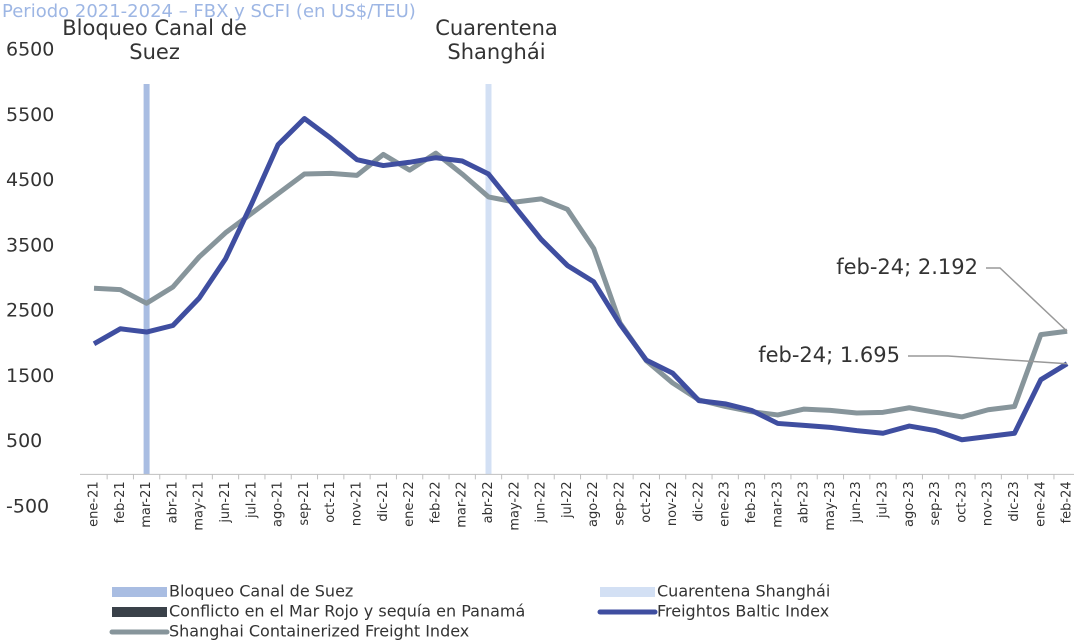  I want to click on x-tick-label: abr-21, so click(172, 502).